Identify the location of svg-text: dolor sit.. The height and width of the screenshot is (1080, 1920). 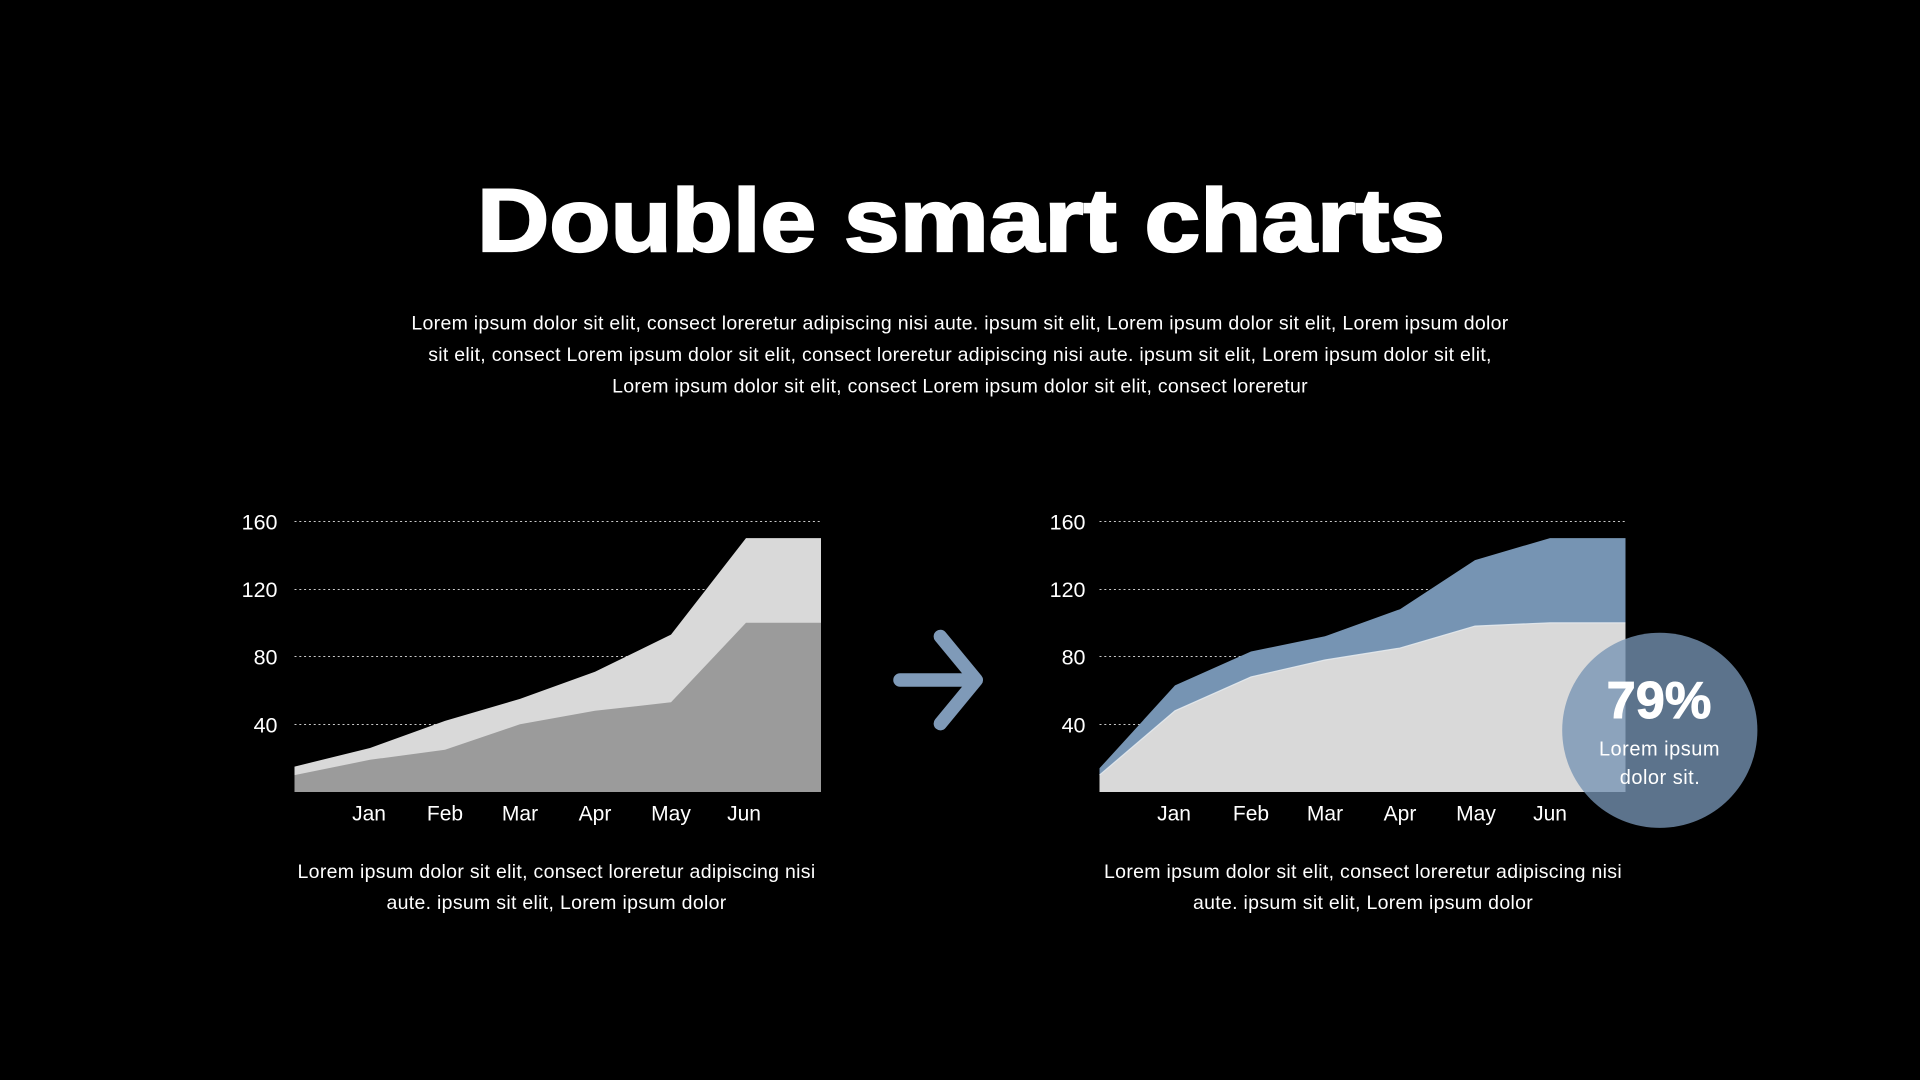
(1660, 778).